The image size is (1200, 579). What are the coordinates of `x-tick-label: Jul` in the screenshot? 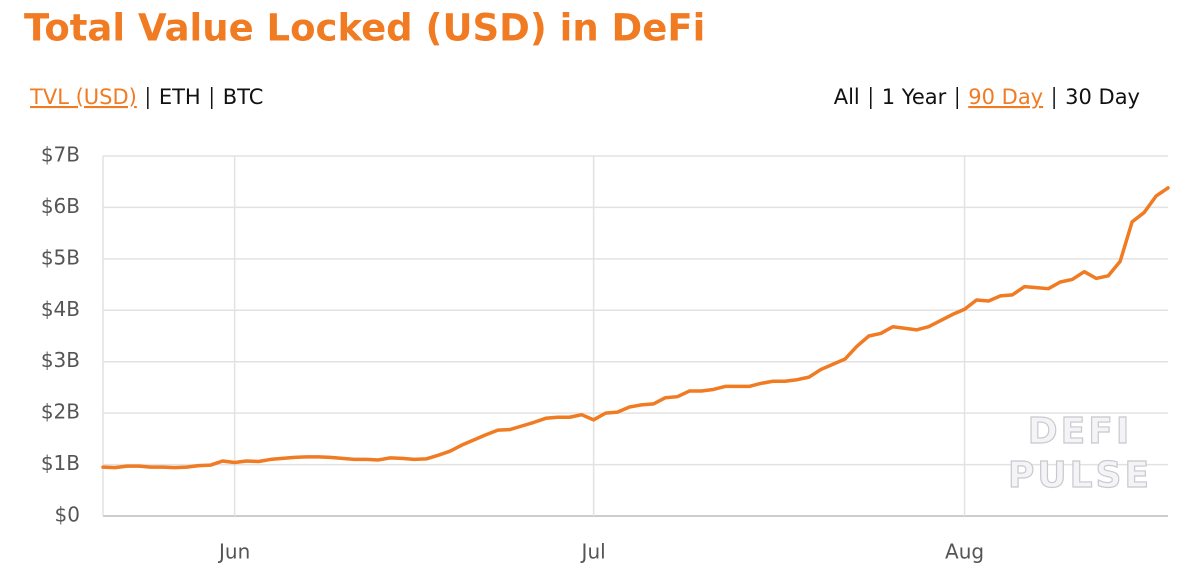 It's located at (593, 552).